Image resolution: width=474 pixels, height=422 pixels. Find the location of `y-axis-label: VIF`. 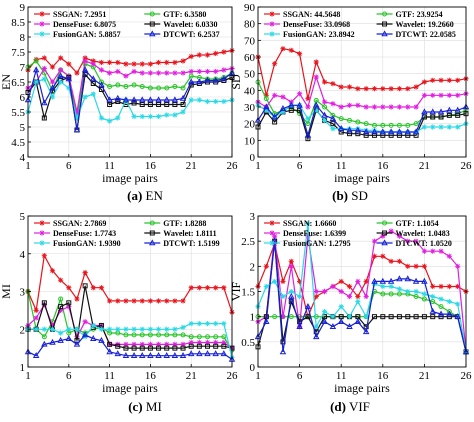

y-axis-label: VIF is located at coordinates (236, 292).